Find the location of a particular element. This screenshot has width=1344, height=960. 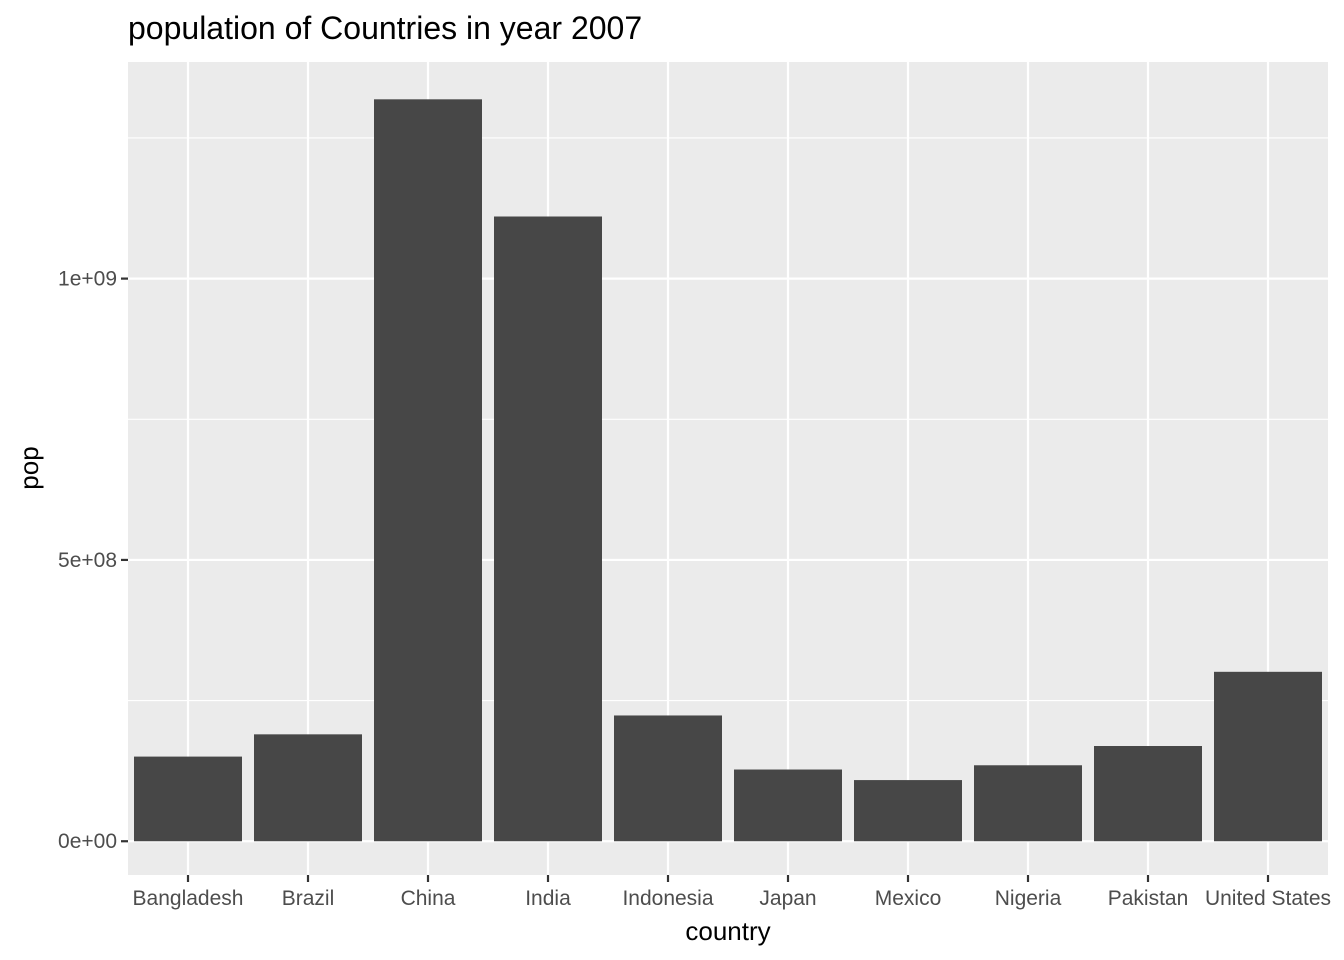

y-tick-label: 5e+08 is located at coordinates (87, 560).